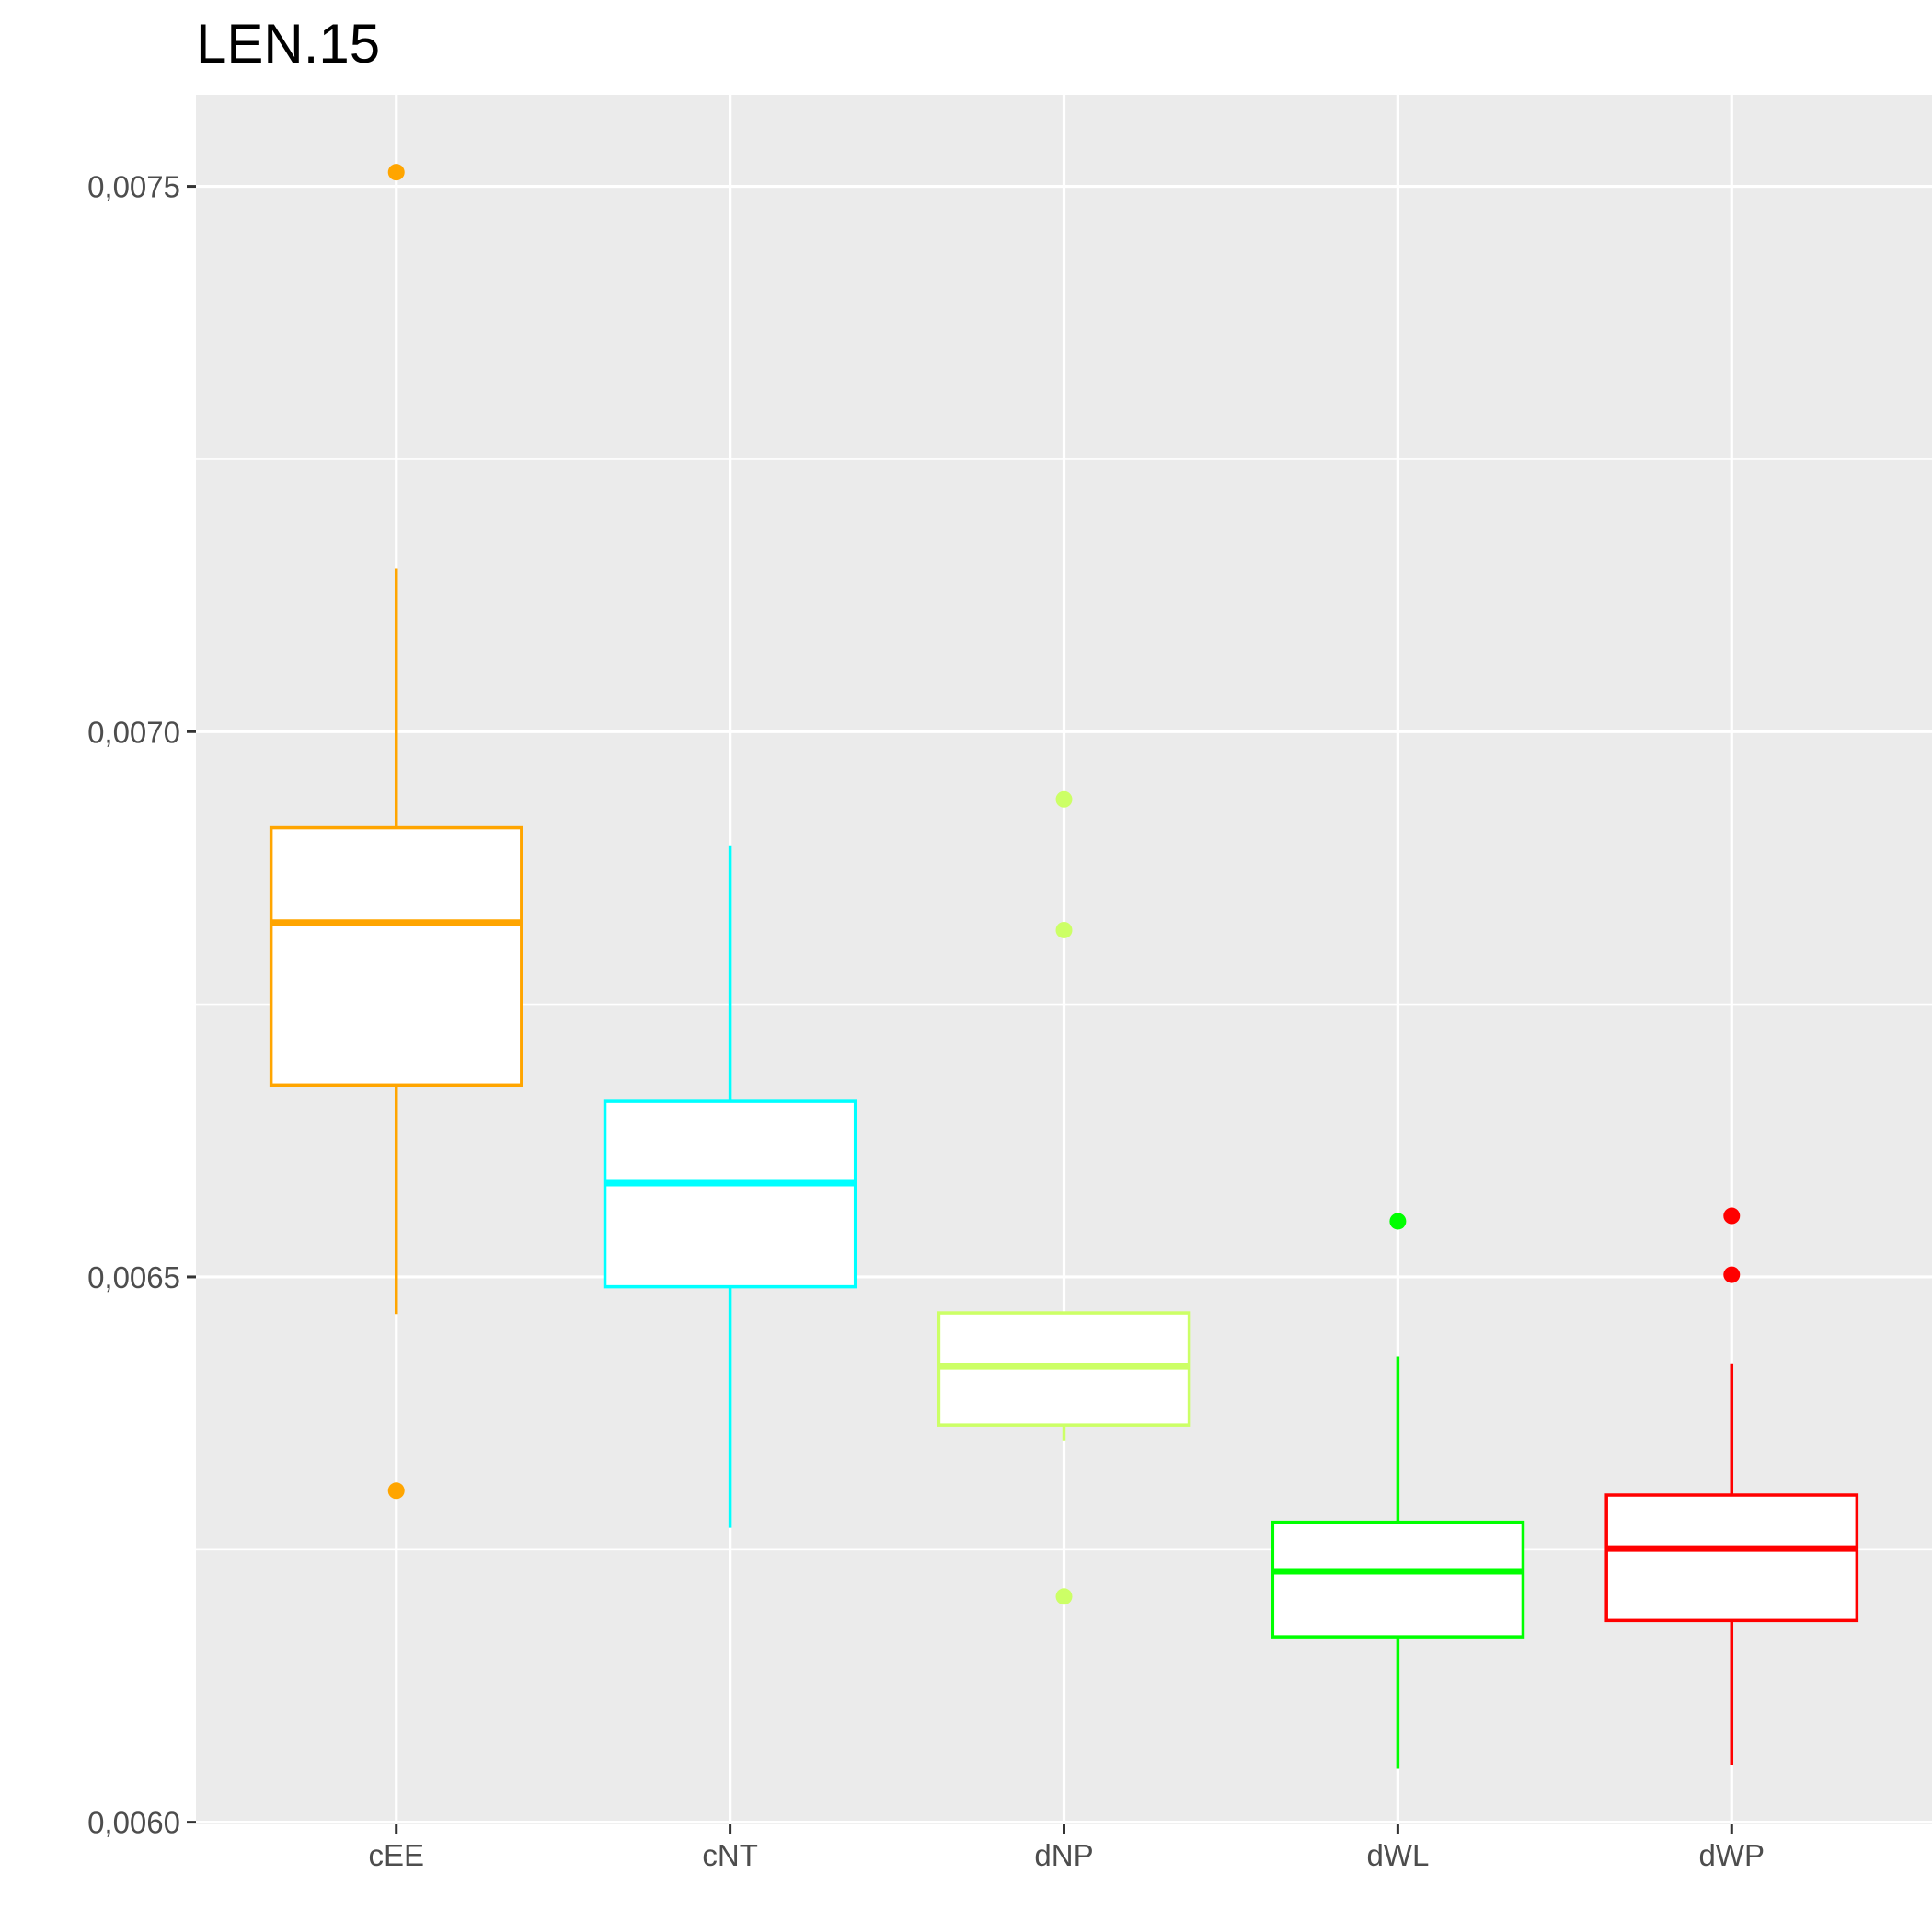 This screenshot has width=1932, height=1932. I want to click on x-tick-label-dWP: dWP, so click(1732, 1855).